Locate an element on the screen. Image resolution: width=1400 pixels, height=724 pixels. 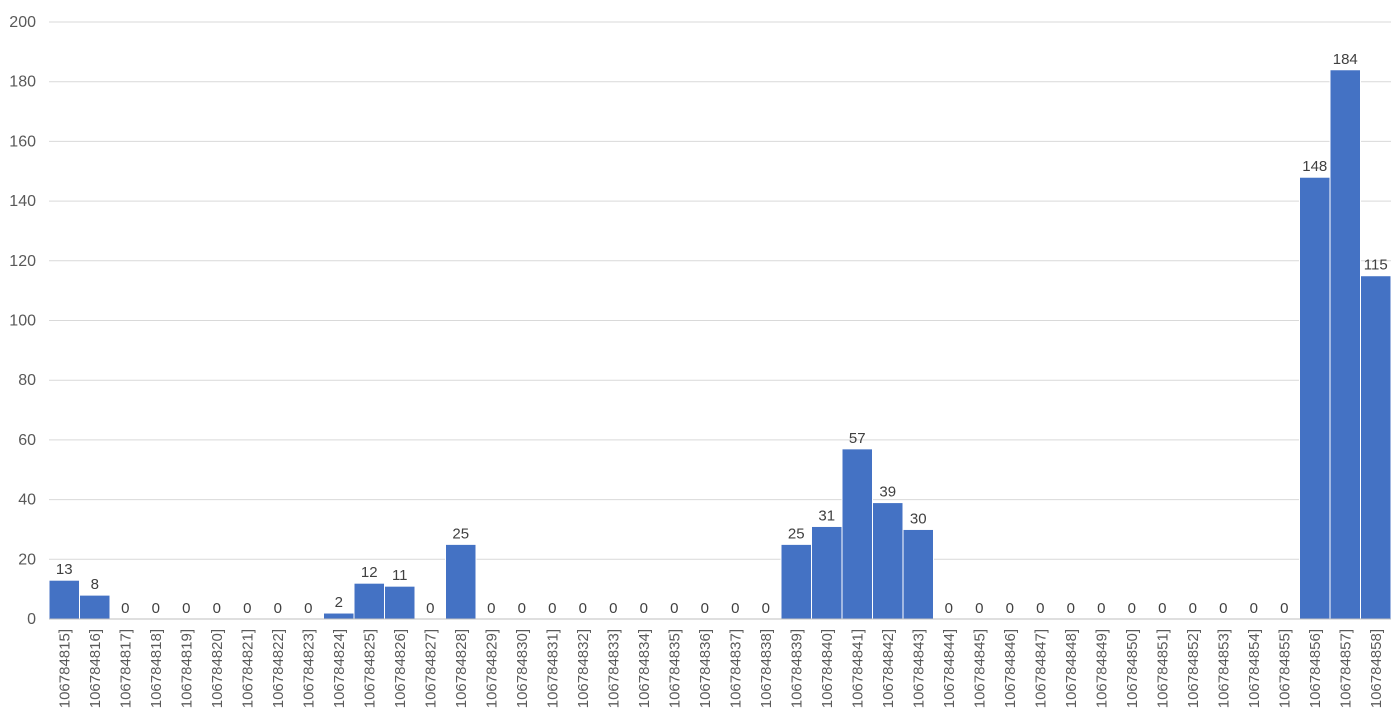
y-tick-label: 20 is located at coordinates (27, 559).